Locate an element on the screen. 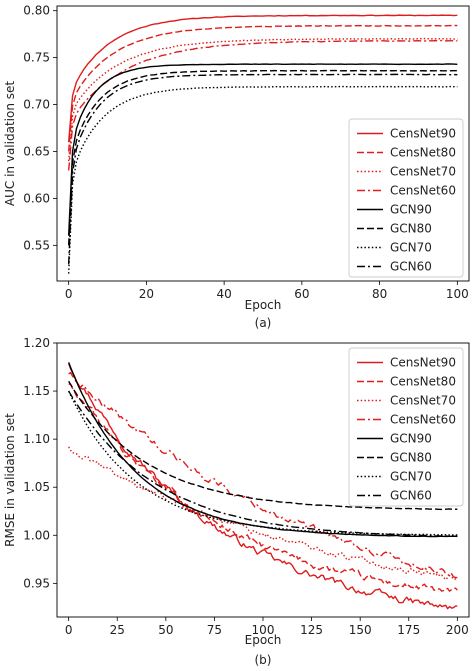 This screenshot has height=671, width=474. x-tick-label: 125 is located at coordinates (311, 630).